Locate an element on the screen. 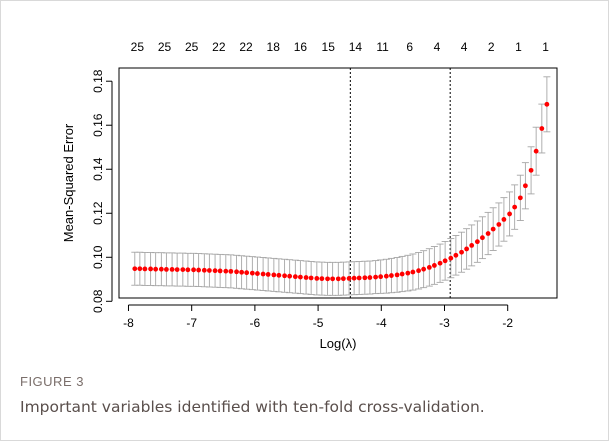  y-tick-label: 0.16 is located at coordinates (98, 125).